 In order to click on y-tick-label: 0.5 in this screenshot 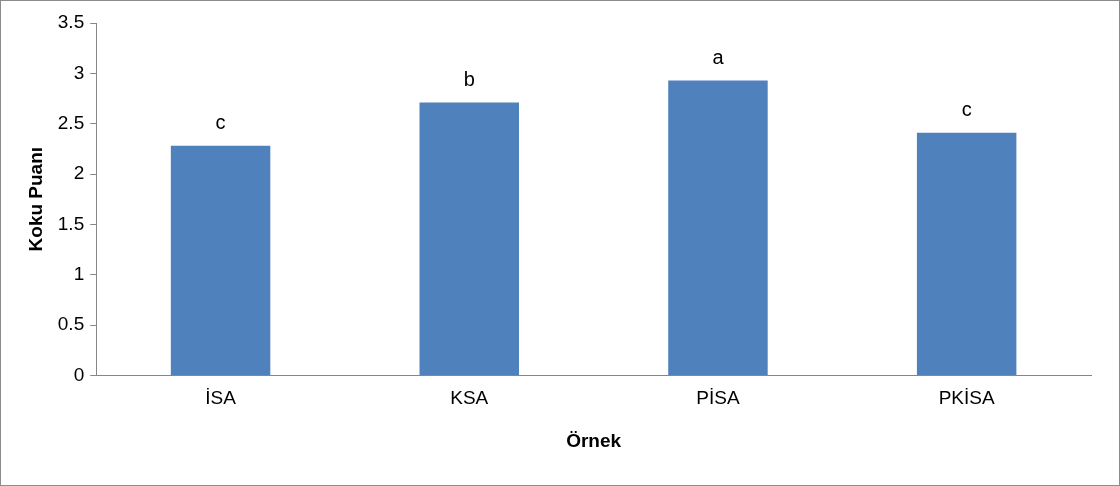, I will do `click(71, 324)`.